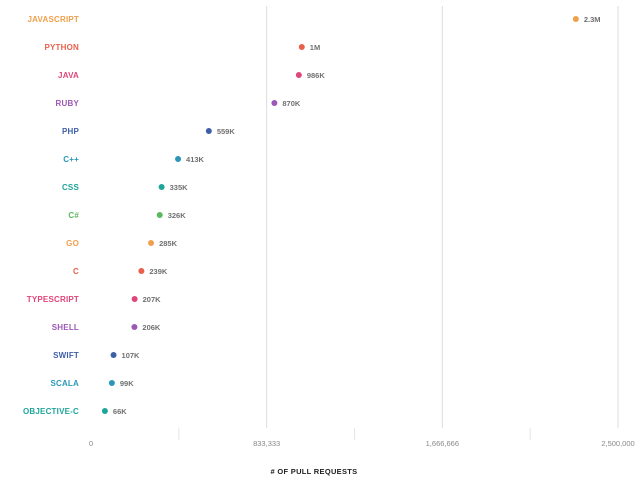 The image size is (640, 481). I want to click on language-label: C, so click(76, 271).